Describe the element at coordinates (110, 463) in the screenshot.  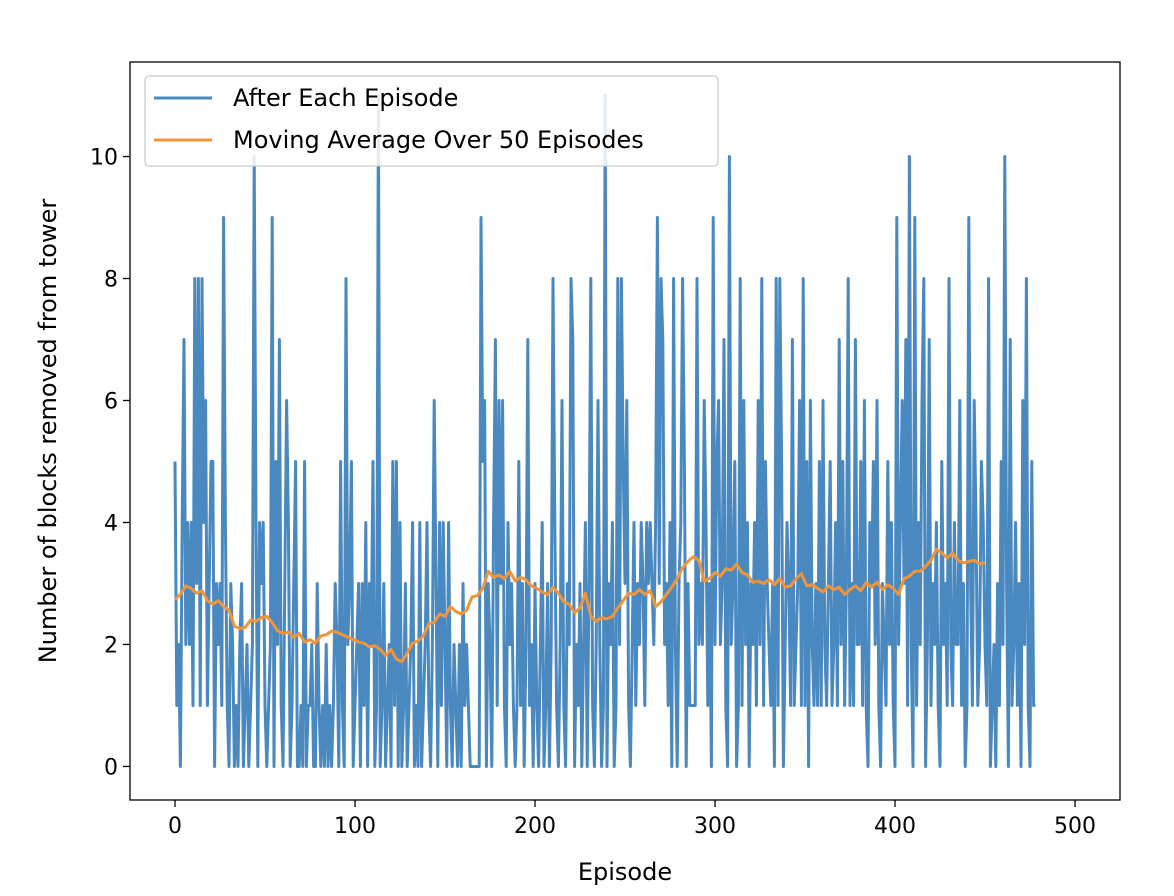
I see `y-axis: 0 2 4 6 8 10` at that location.